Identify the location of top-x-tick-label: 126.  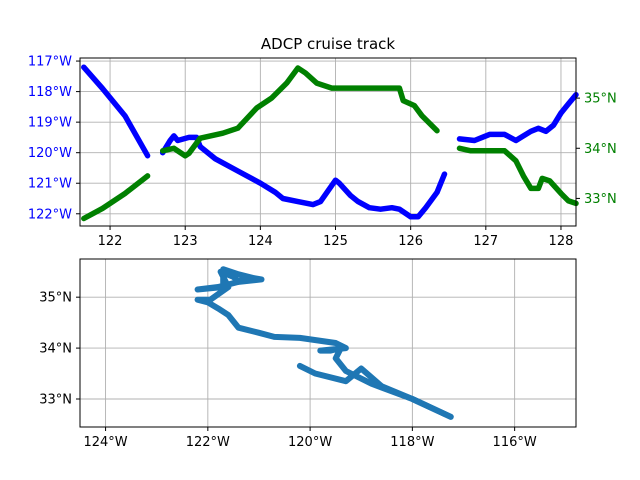
(410, 241).